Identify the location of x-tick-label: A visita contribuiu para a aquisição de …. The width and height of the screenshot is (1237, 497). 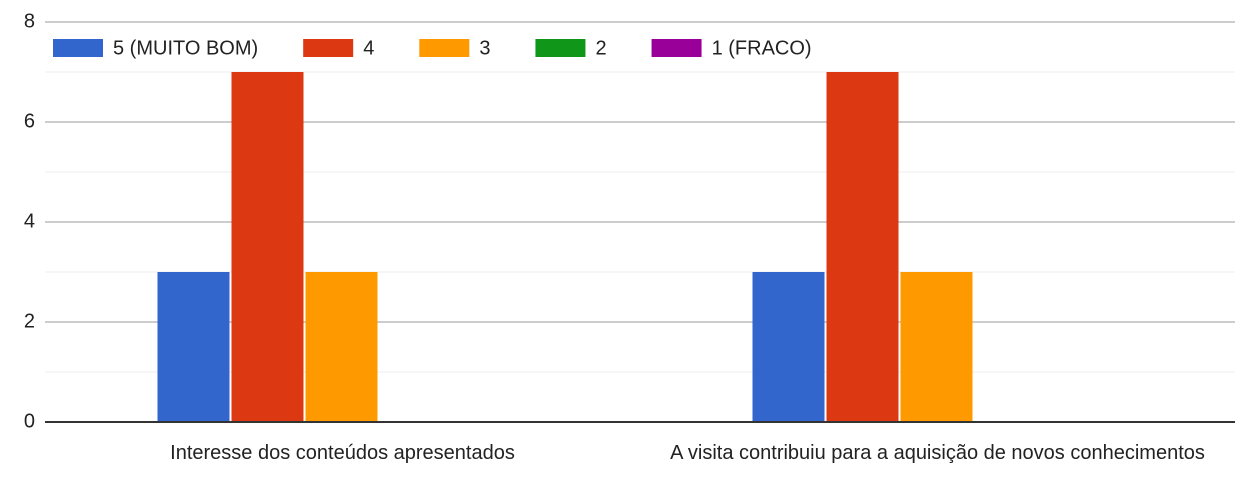
(937, 453).